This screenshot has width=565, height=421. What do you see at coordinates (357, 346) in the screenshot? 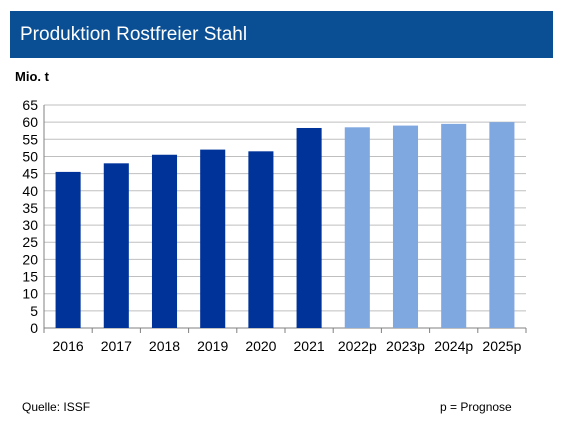
I see `x-tick-label: 2022p` at bounding box center [357, 346].